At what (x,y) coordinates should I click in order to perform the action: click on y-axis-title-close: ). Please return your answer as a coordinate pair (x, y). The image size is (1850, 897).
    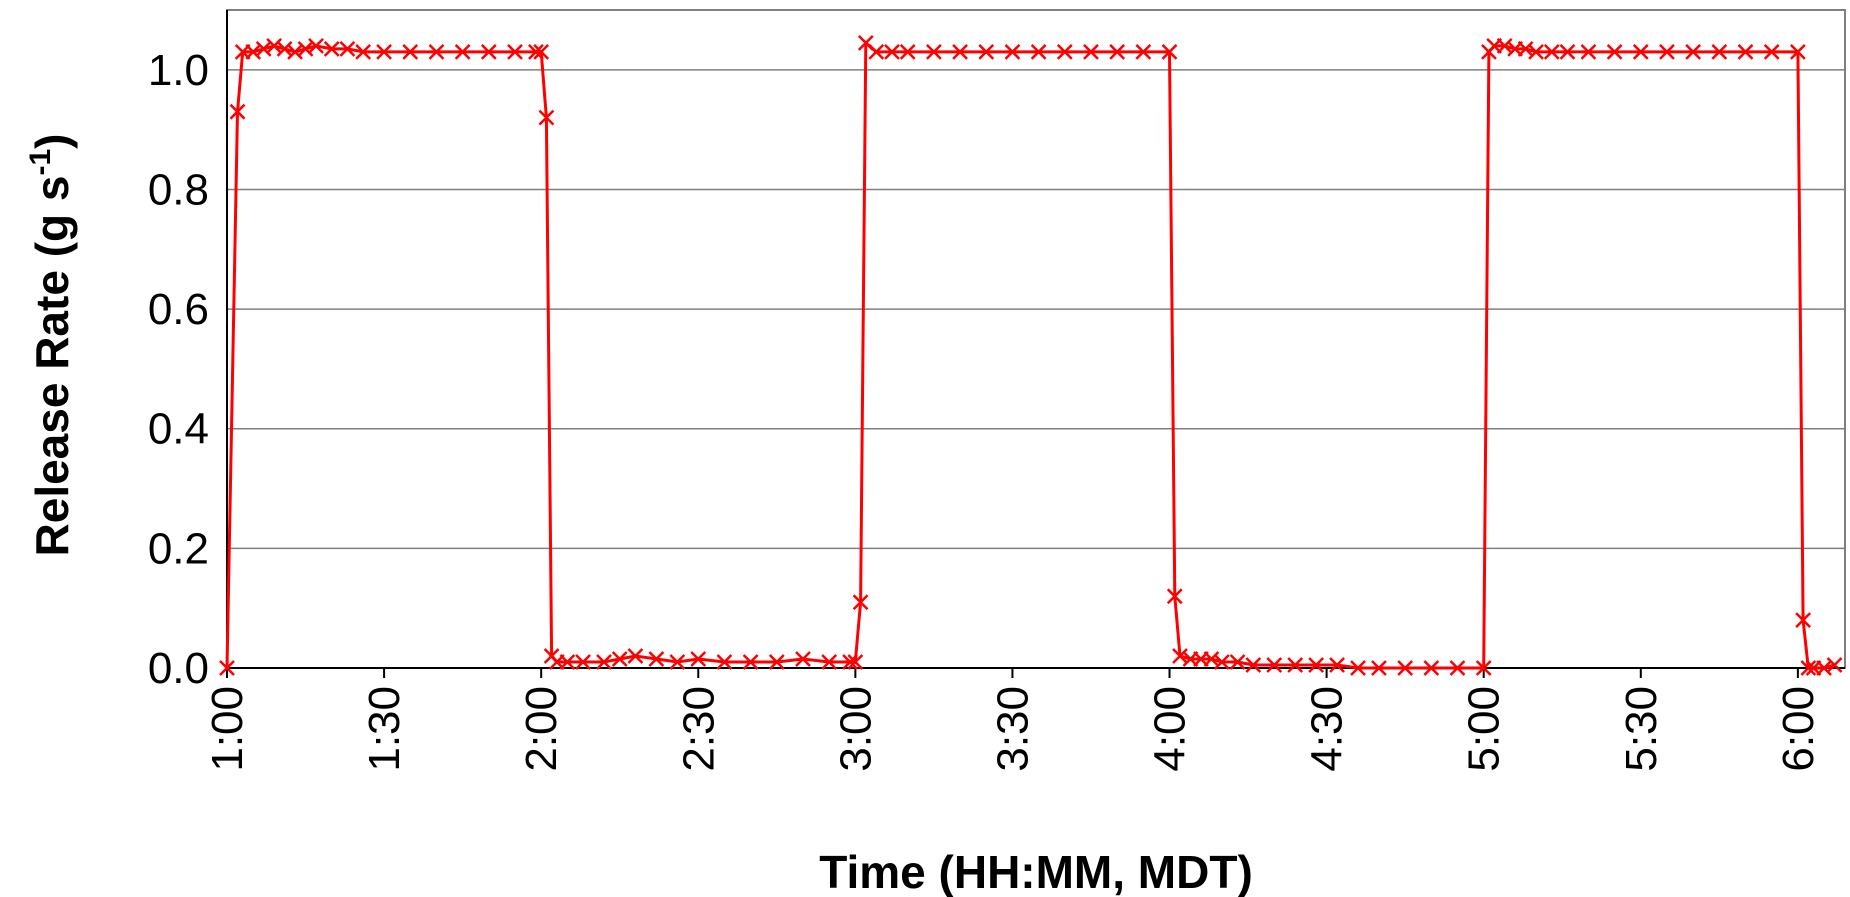
    Looking at the image, I should click on (52, 141).